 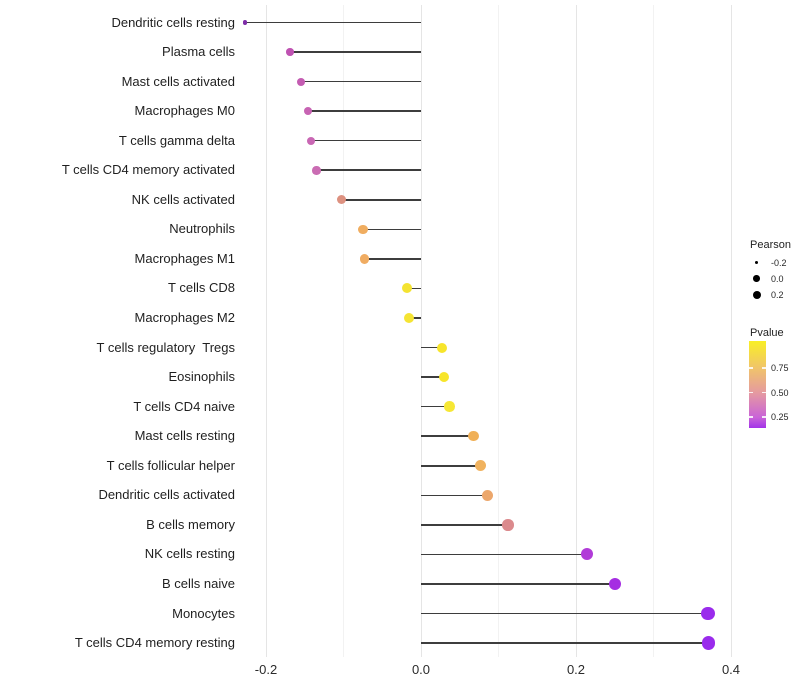 What do you see at coordinates (184, 436) in the screenshot?
I see `y-axis-label: Mast cells resting` at bounding box center [184, 436].